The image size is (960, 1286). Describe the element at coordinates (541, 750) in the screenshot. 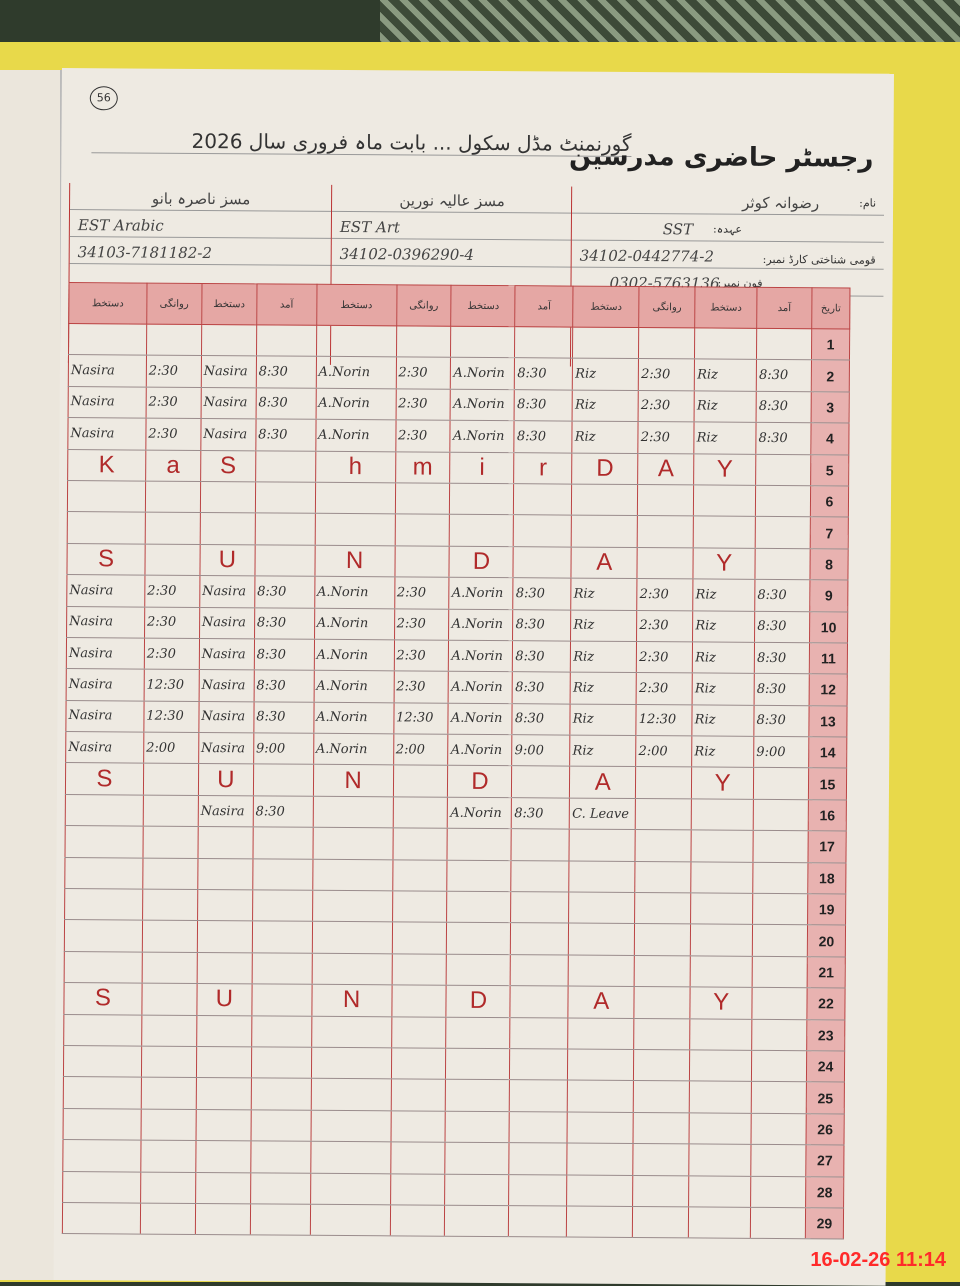

I see `time-cell: 9:00` at that location.